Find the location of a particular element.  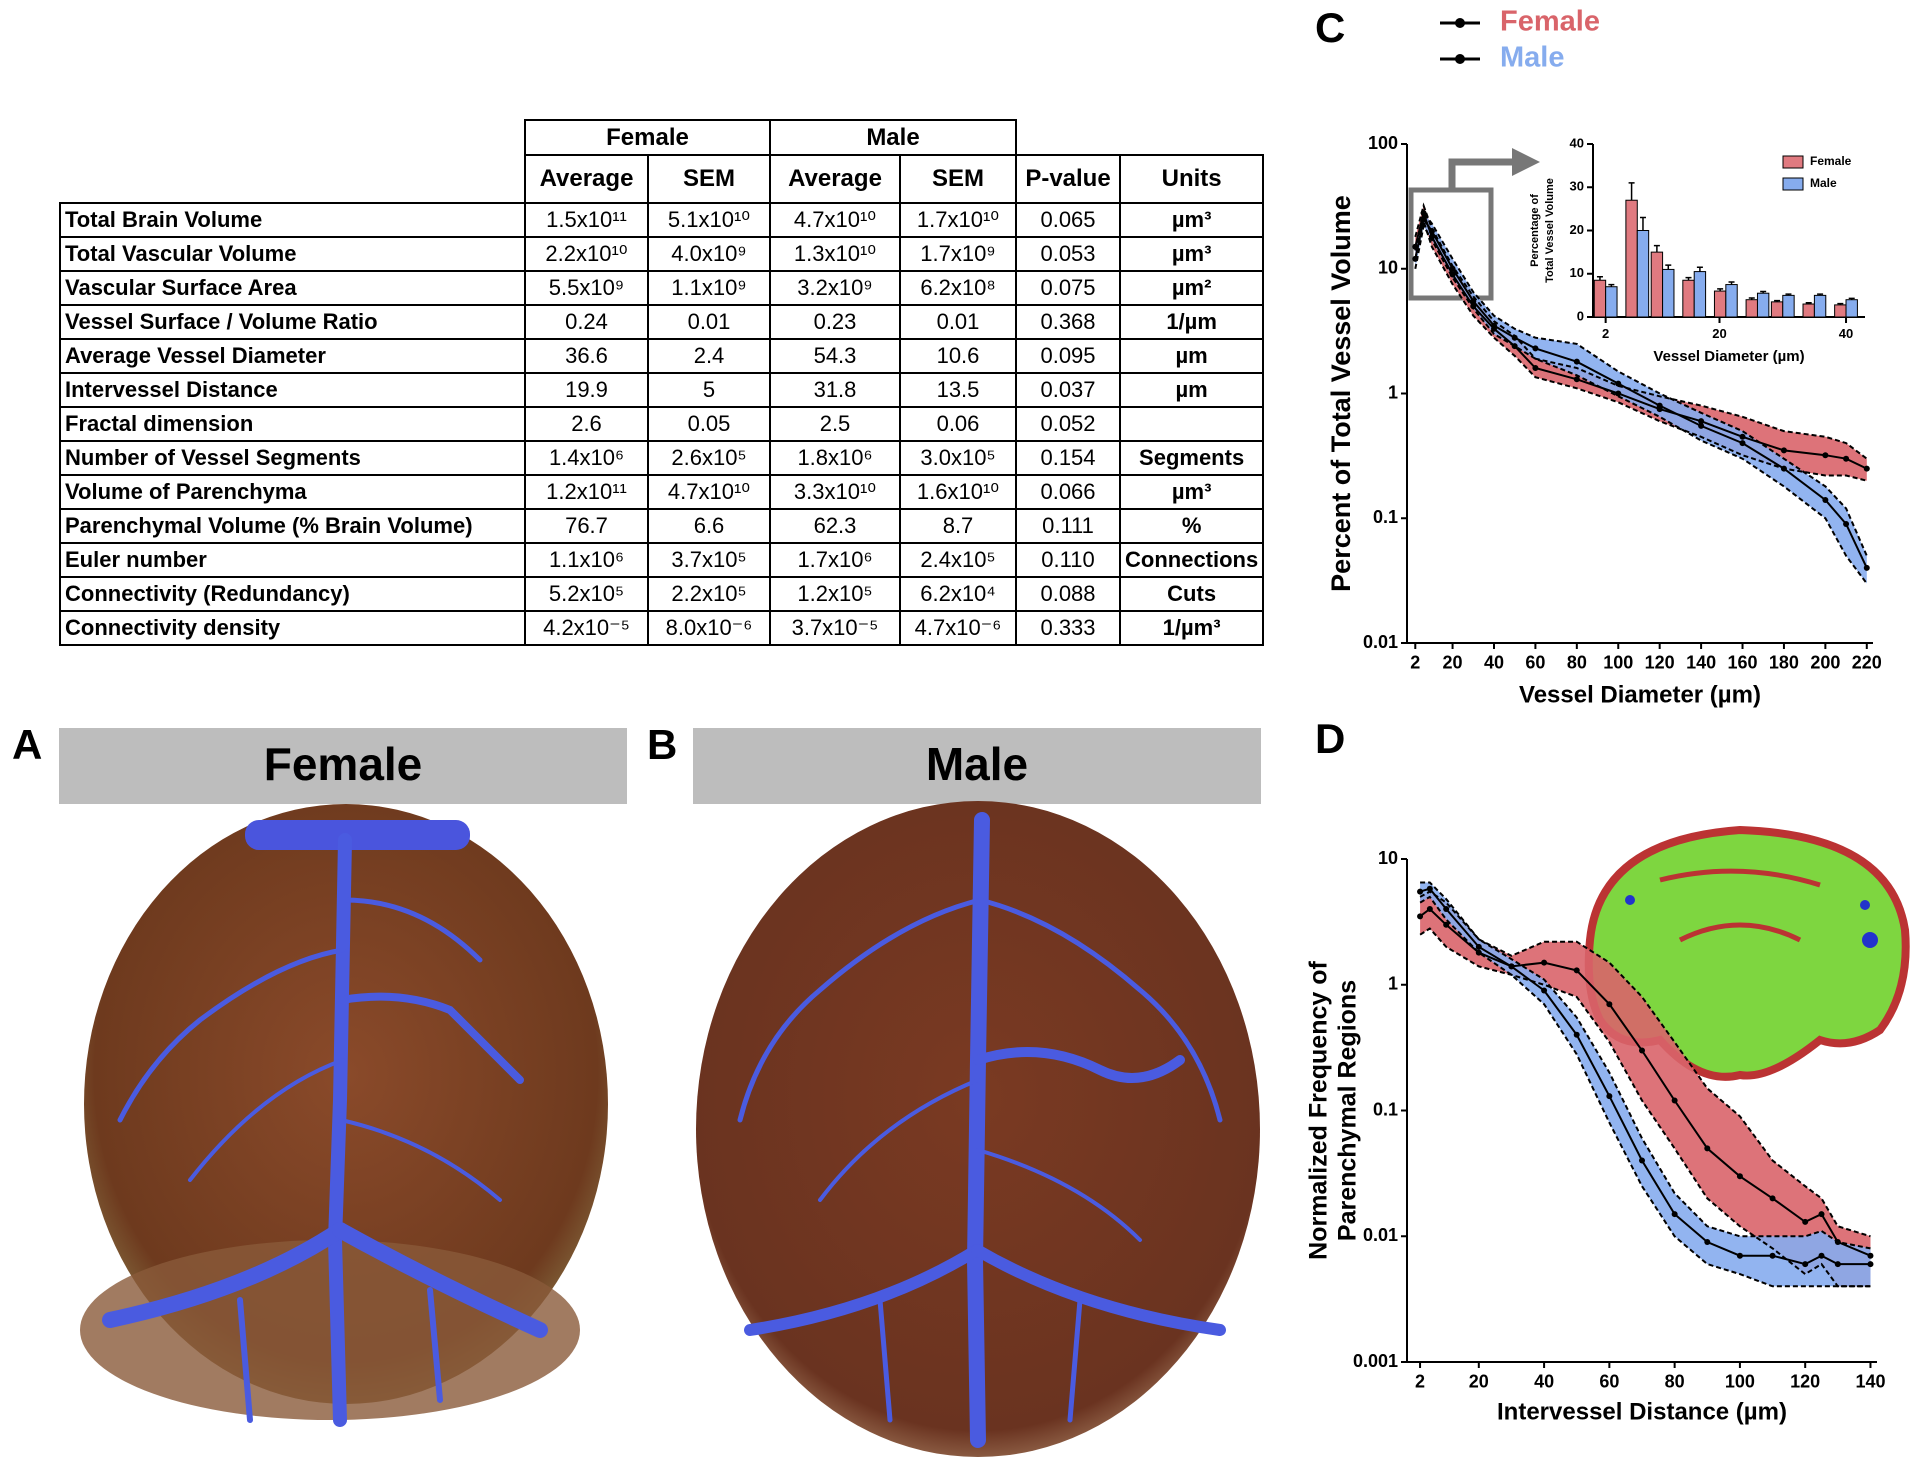

column-header: Units is located at coordinates (1191, 179).